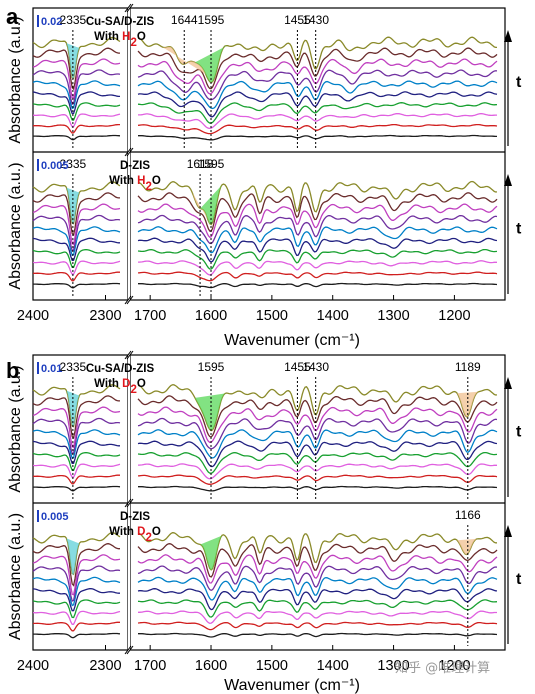 Image resolution: width=535 pixels, height=694 pixels. I want to click on scale-value: 0.01, so click(51, 369).